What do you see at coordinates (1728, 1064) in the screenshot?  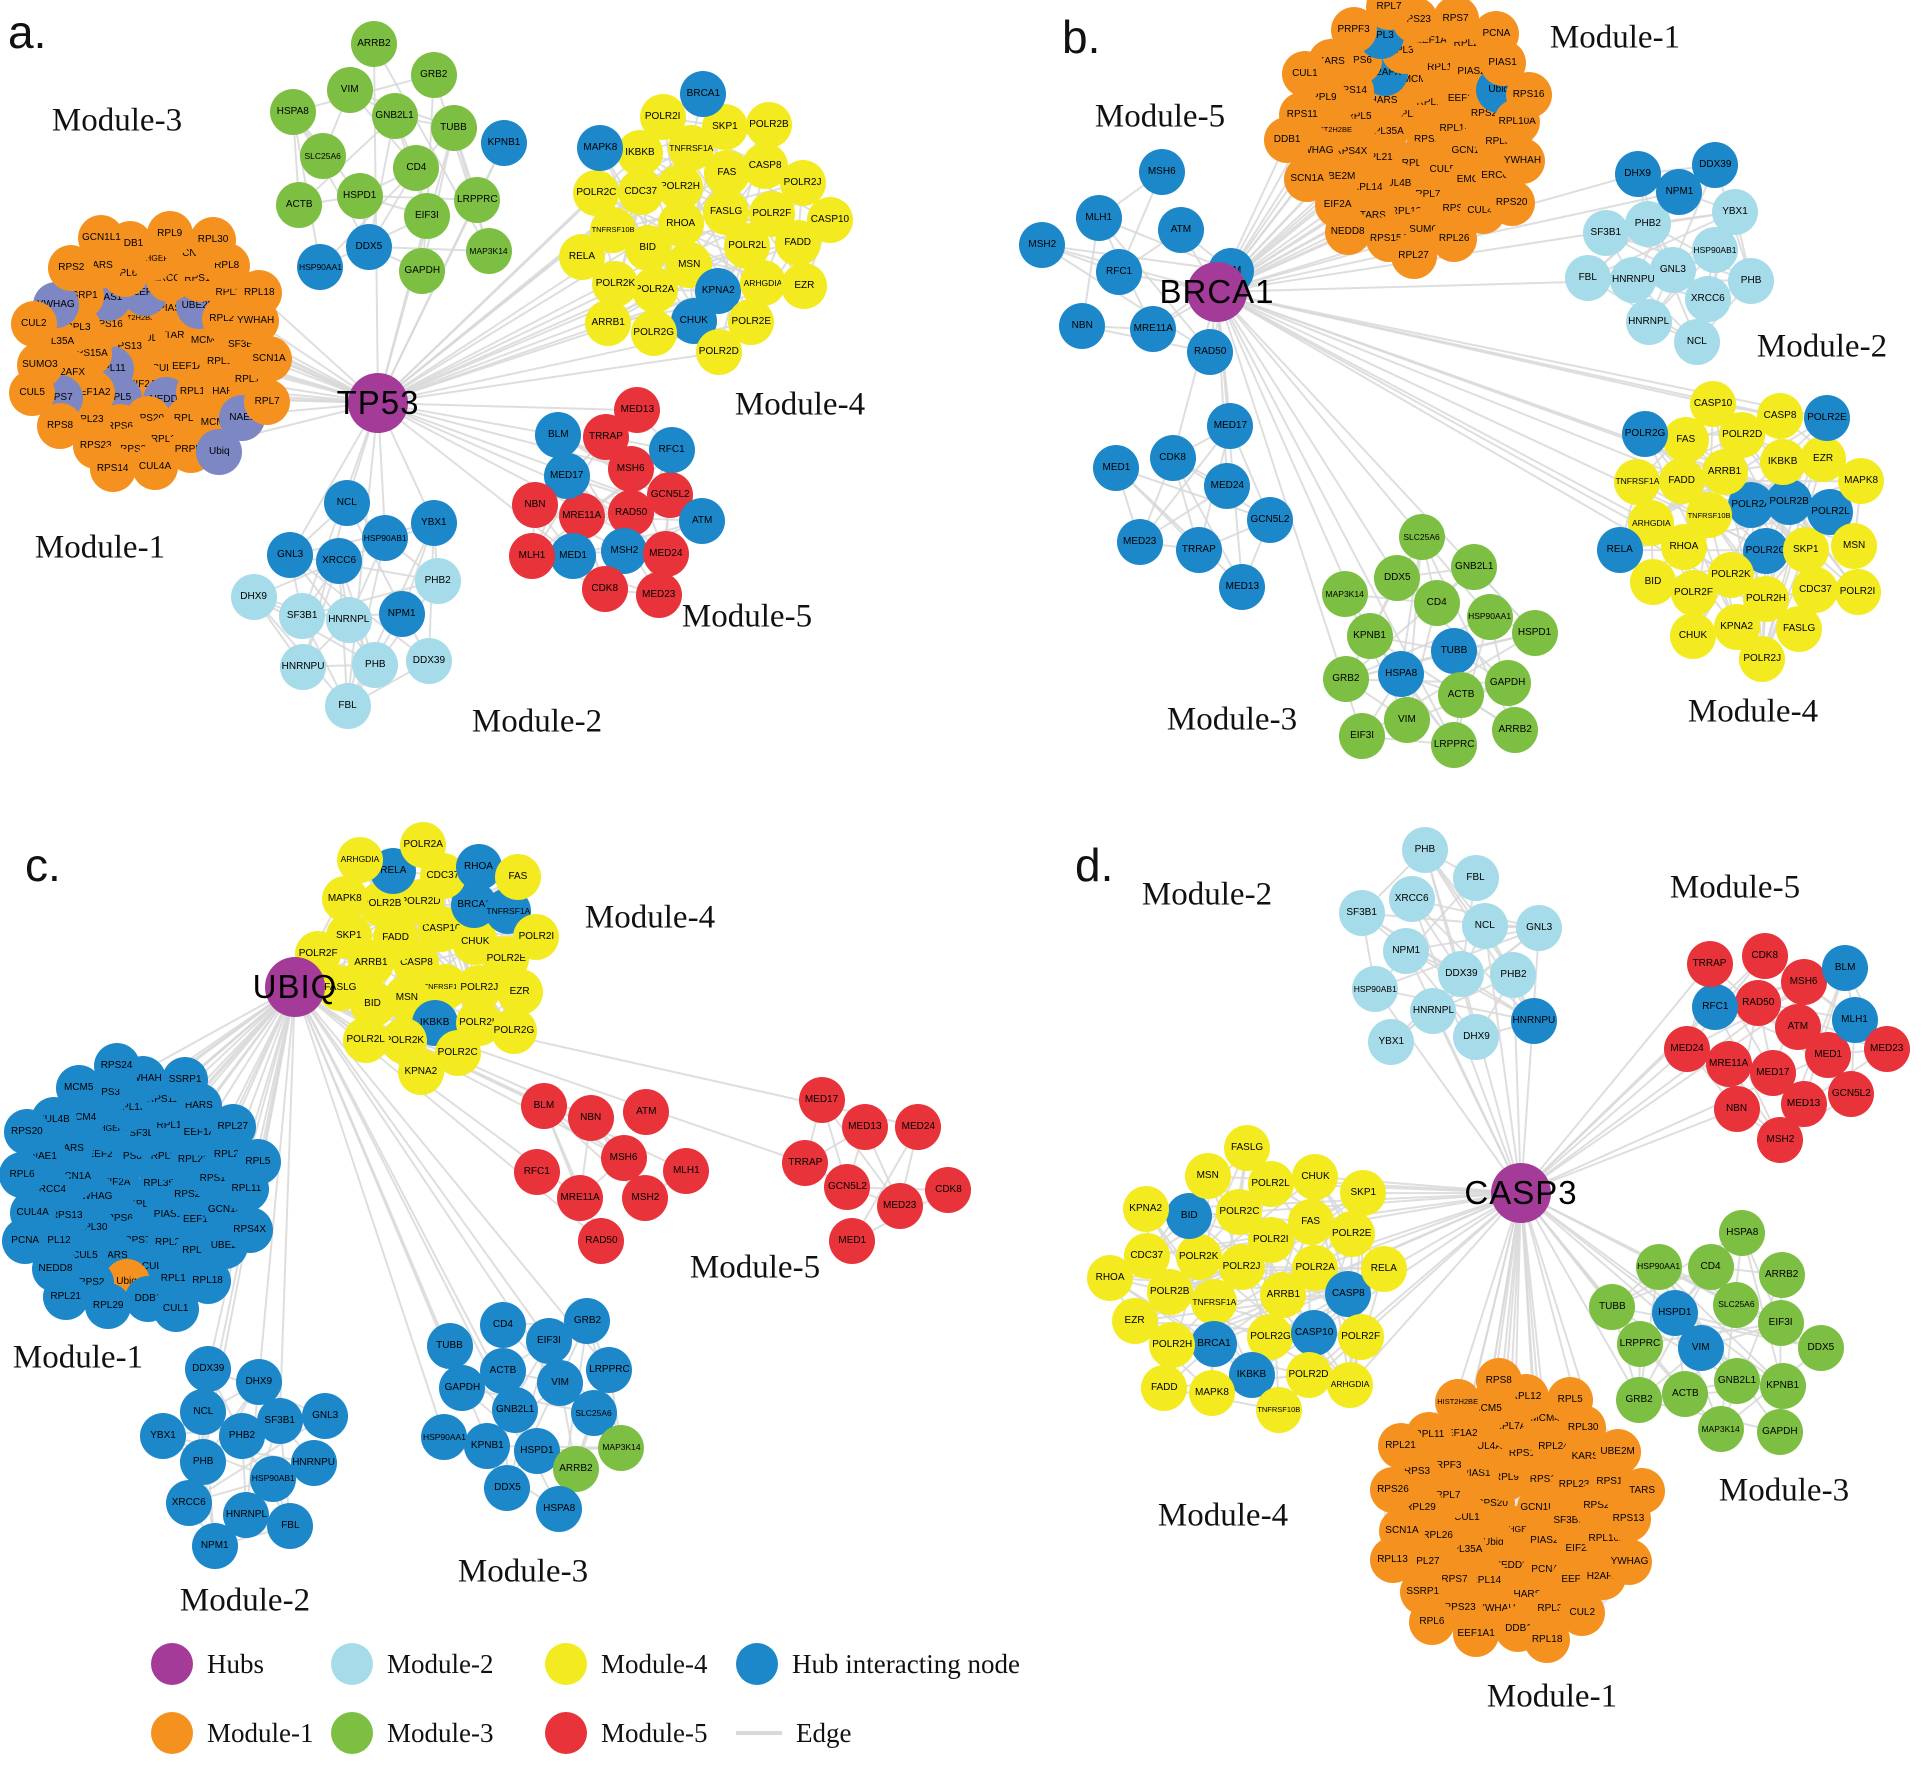 I see `network-node: MRE11A` at bounding box center [1728, 1064].